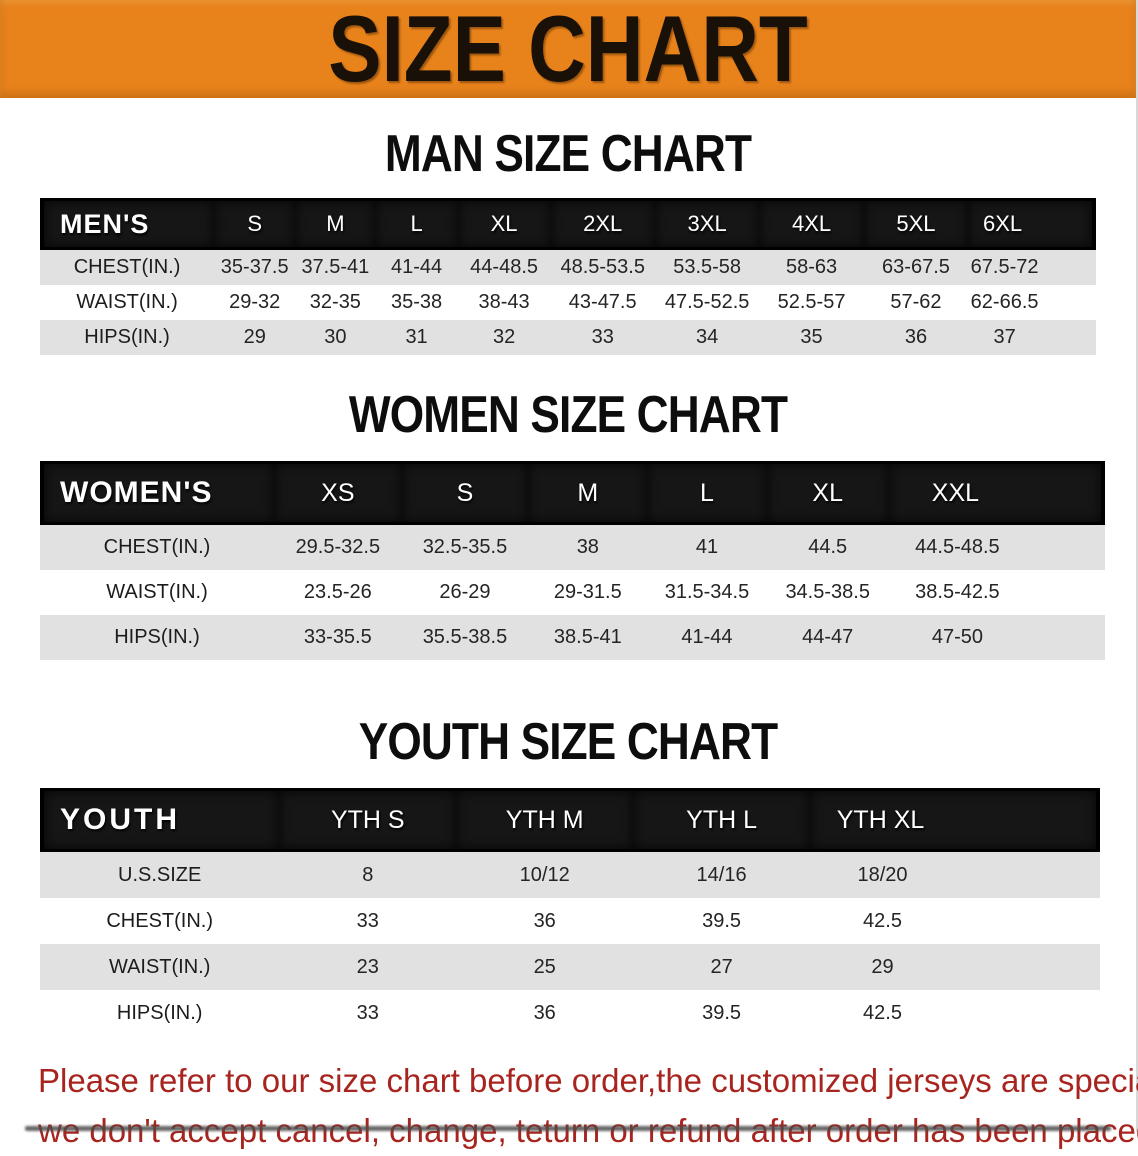 This screenshot has height=1156, width=1138. Describe the element at coordinates (827, 637) in the screenshot. I see `measurement-cell: 44-47` at that location.